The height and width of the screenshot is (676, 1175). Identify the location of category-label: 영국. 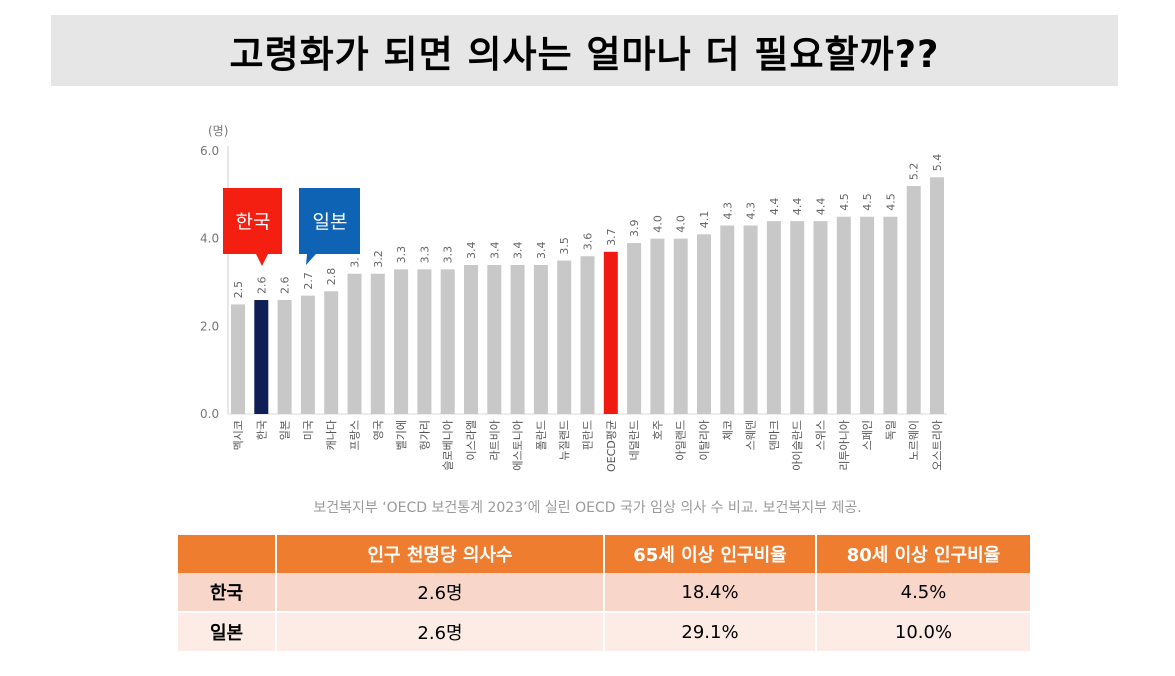
(378, 430).